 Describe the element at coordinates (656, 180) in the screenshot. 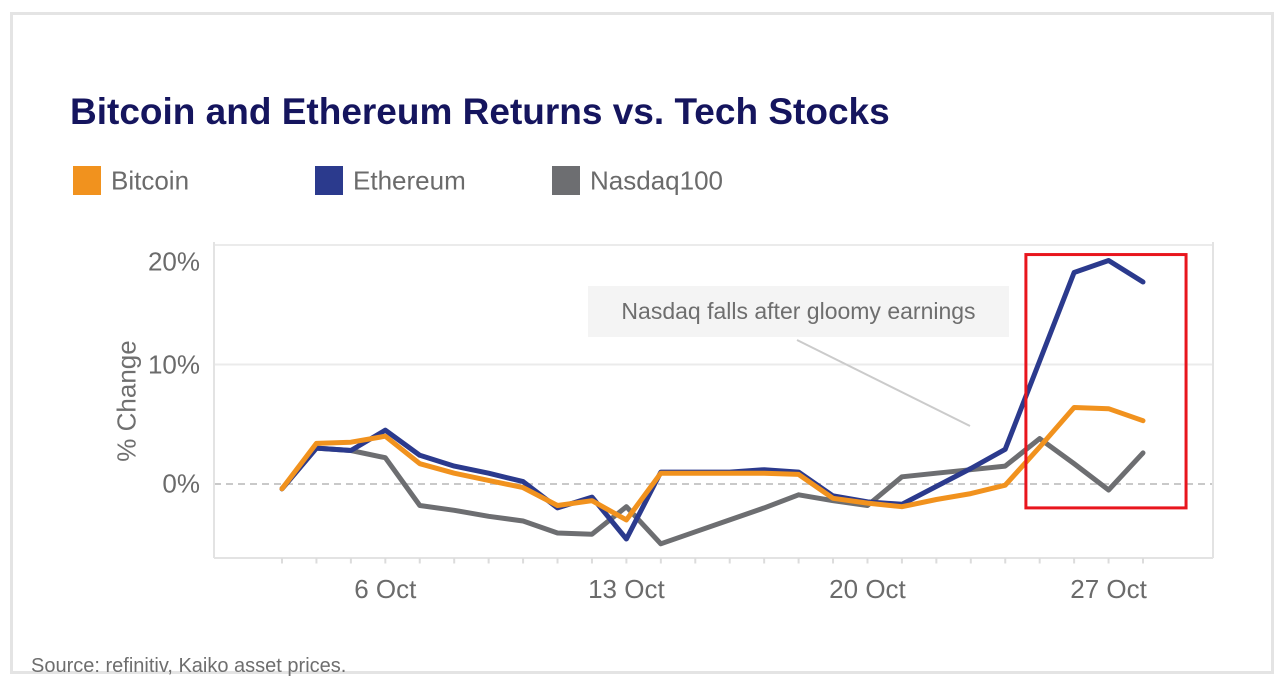

I see `legend-label: Nasdaq100` at that location.